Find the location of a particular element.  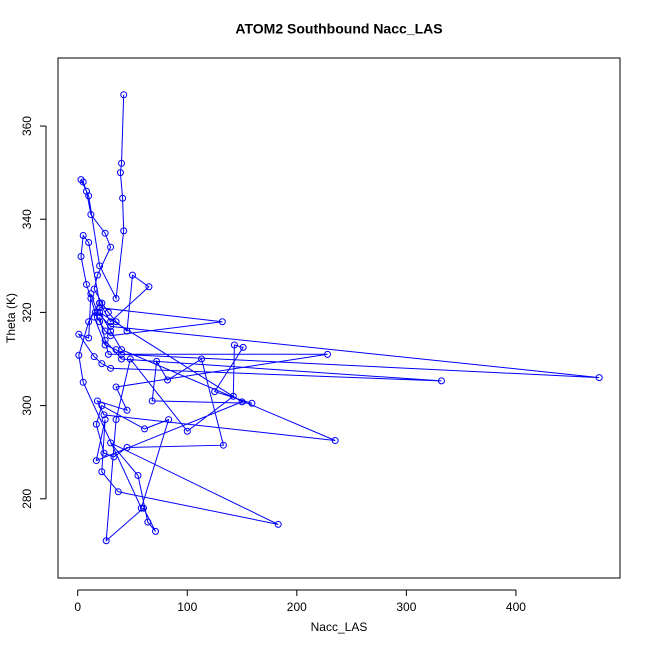

x-tick-label: 300 is located at coordinates (406, 607).